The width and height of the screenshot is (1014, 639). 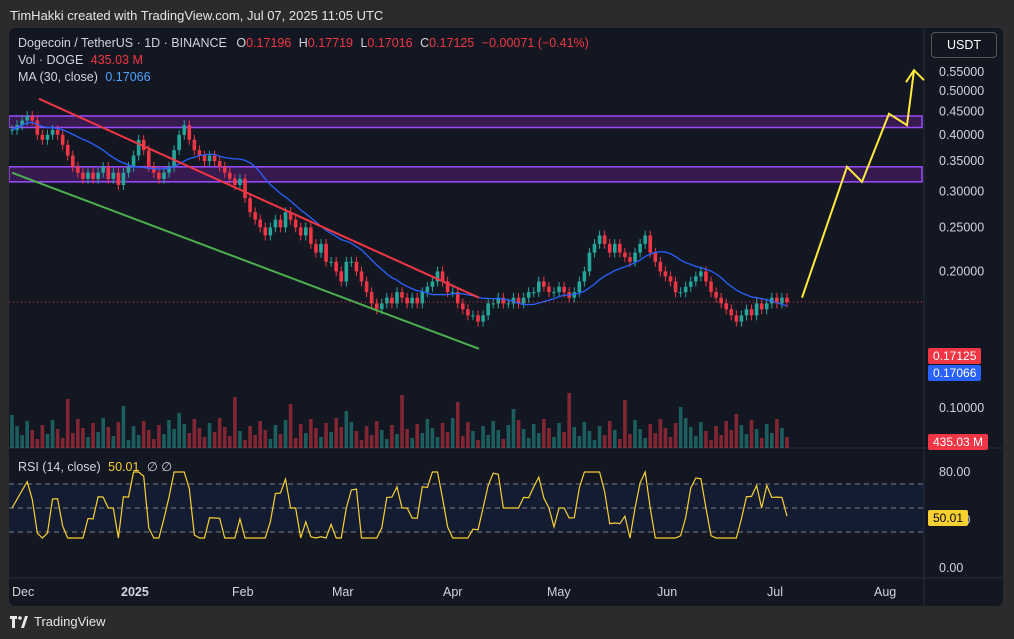 I want to click on rsi-line, so click(x=399, y=504).